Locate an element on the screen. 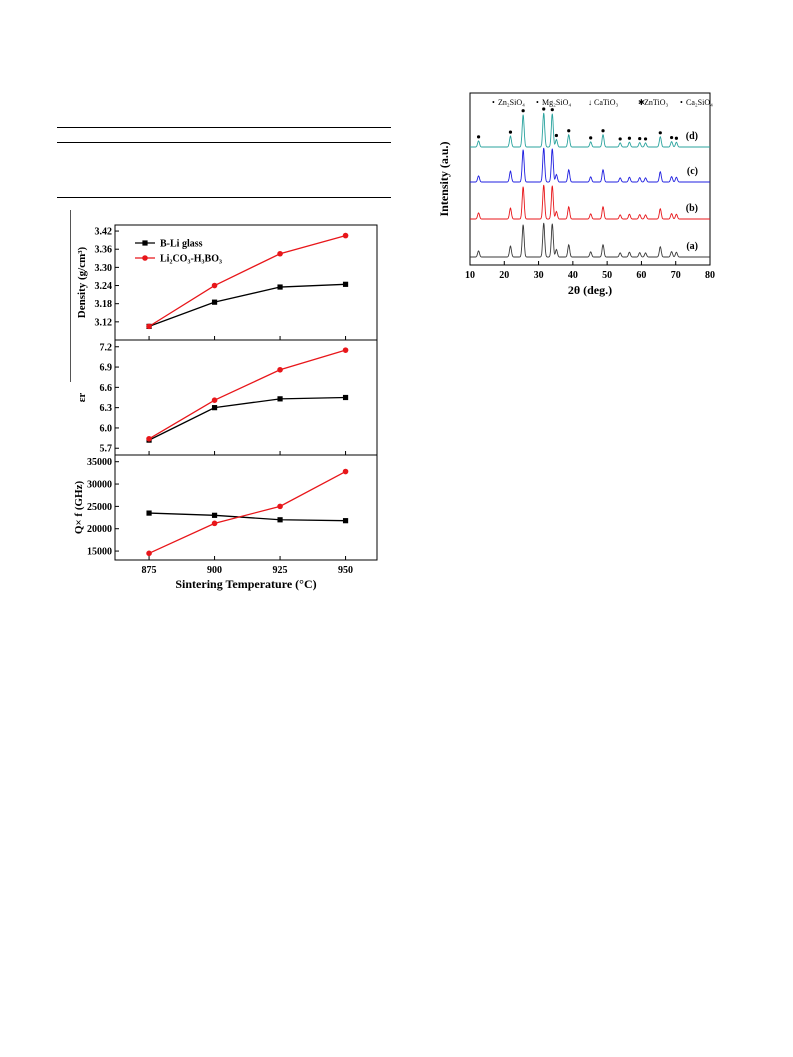  y-axis-label: εr is located at coordinates (82, 398).